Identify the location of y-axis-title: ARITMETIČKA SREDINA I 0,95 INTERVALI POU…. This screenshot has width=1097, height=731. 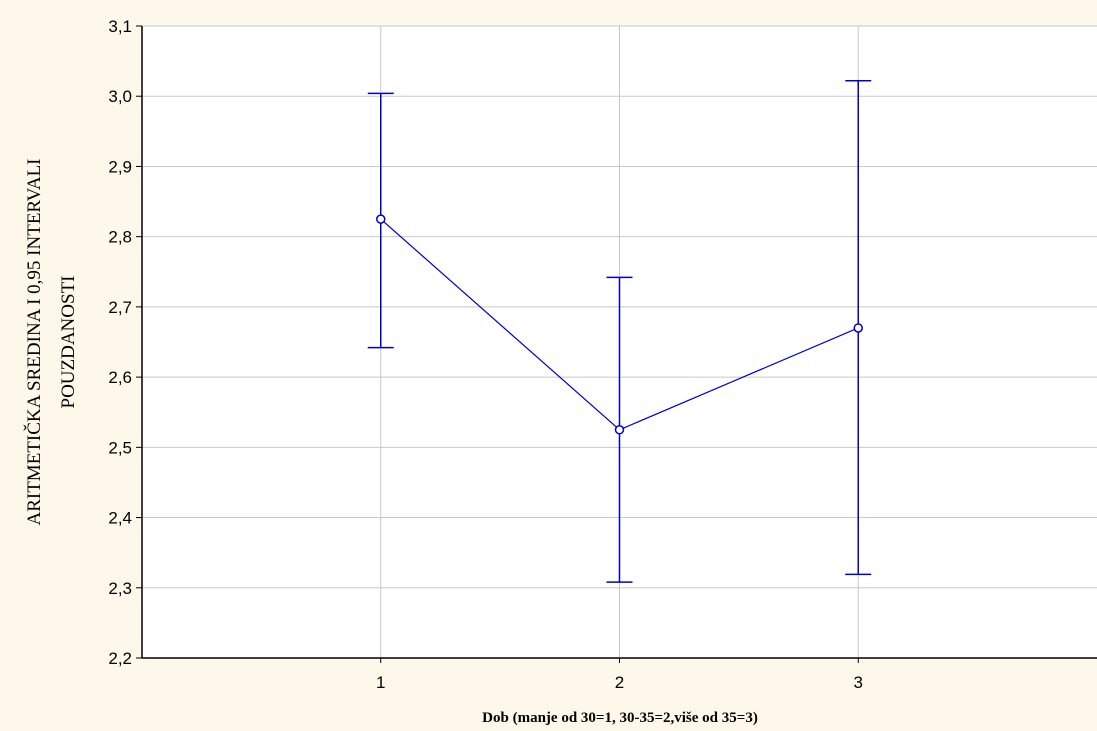
(51, 341).